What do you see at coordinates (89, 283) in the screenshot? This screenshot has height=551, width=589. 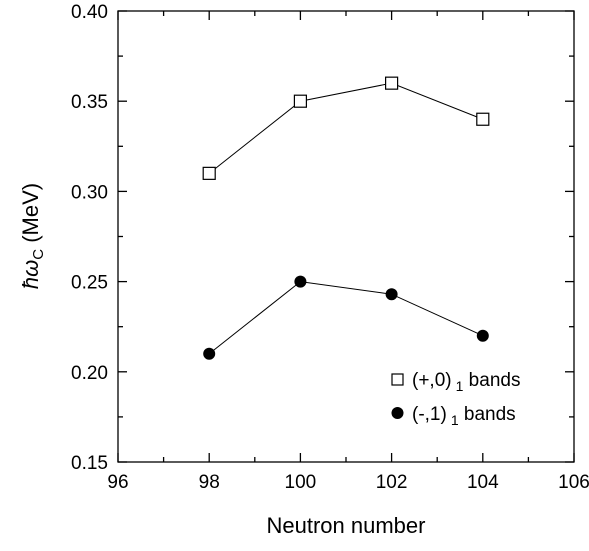 I see `y-tick-label: 0.25` at bounding box center [89, 283].